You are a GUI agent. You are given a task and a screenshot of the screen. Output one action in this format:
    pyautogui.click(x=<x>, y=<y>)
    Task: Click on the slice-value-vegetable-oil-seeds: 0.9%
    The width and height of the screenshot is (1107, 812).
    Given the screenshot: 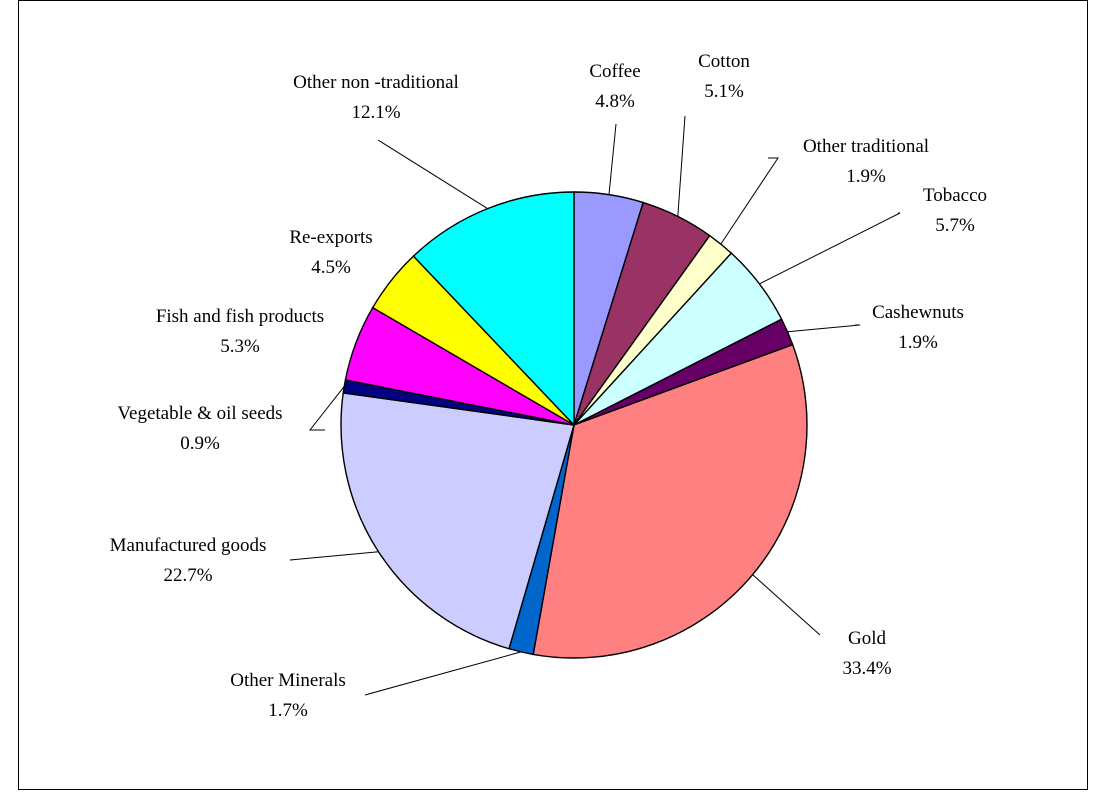 What is the action you would take?
    pyautogui.click(x=200, y=443)
    